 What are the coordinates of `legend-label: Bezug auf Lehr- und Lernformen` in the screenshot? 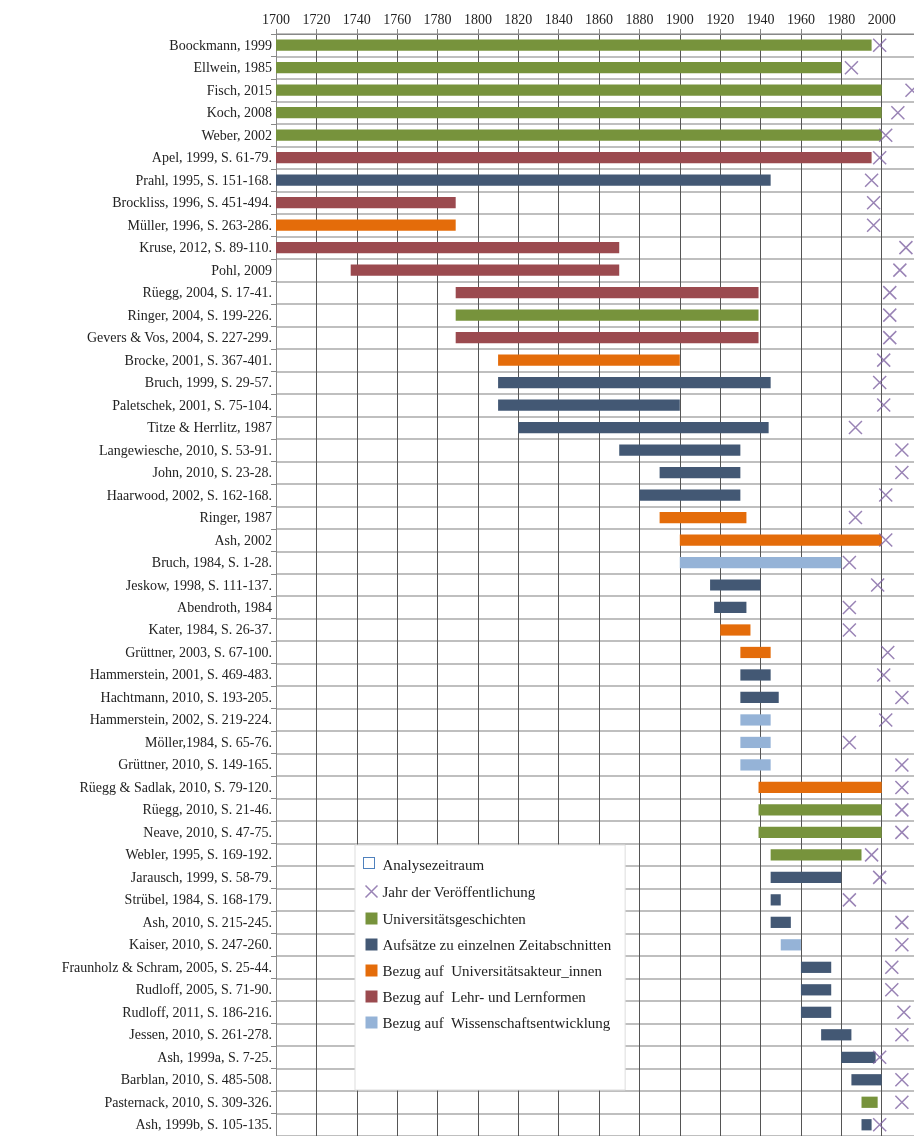 It's located at (484, 996).